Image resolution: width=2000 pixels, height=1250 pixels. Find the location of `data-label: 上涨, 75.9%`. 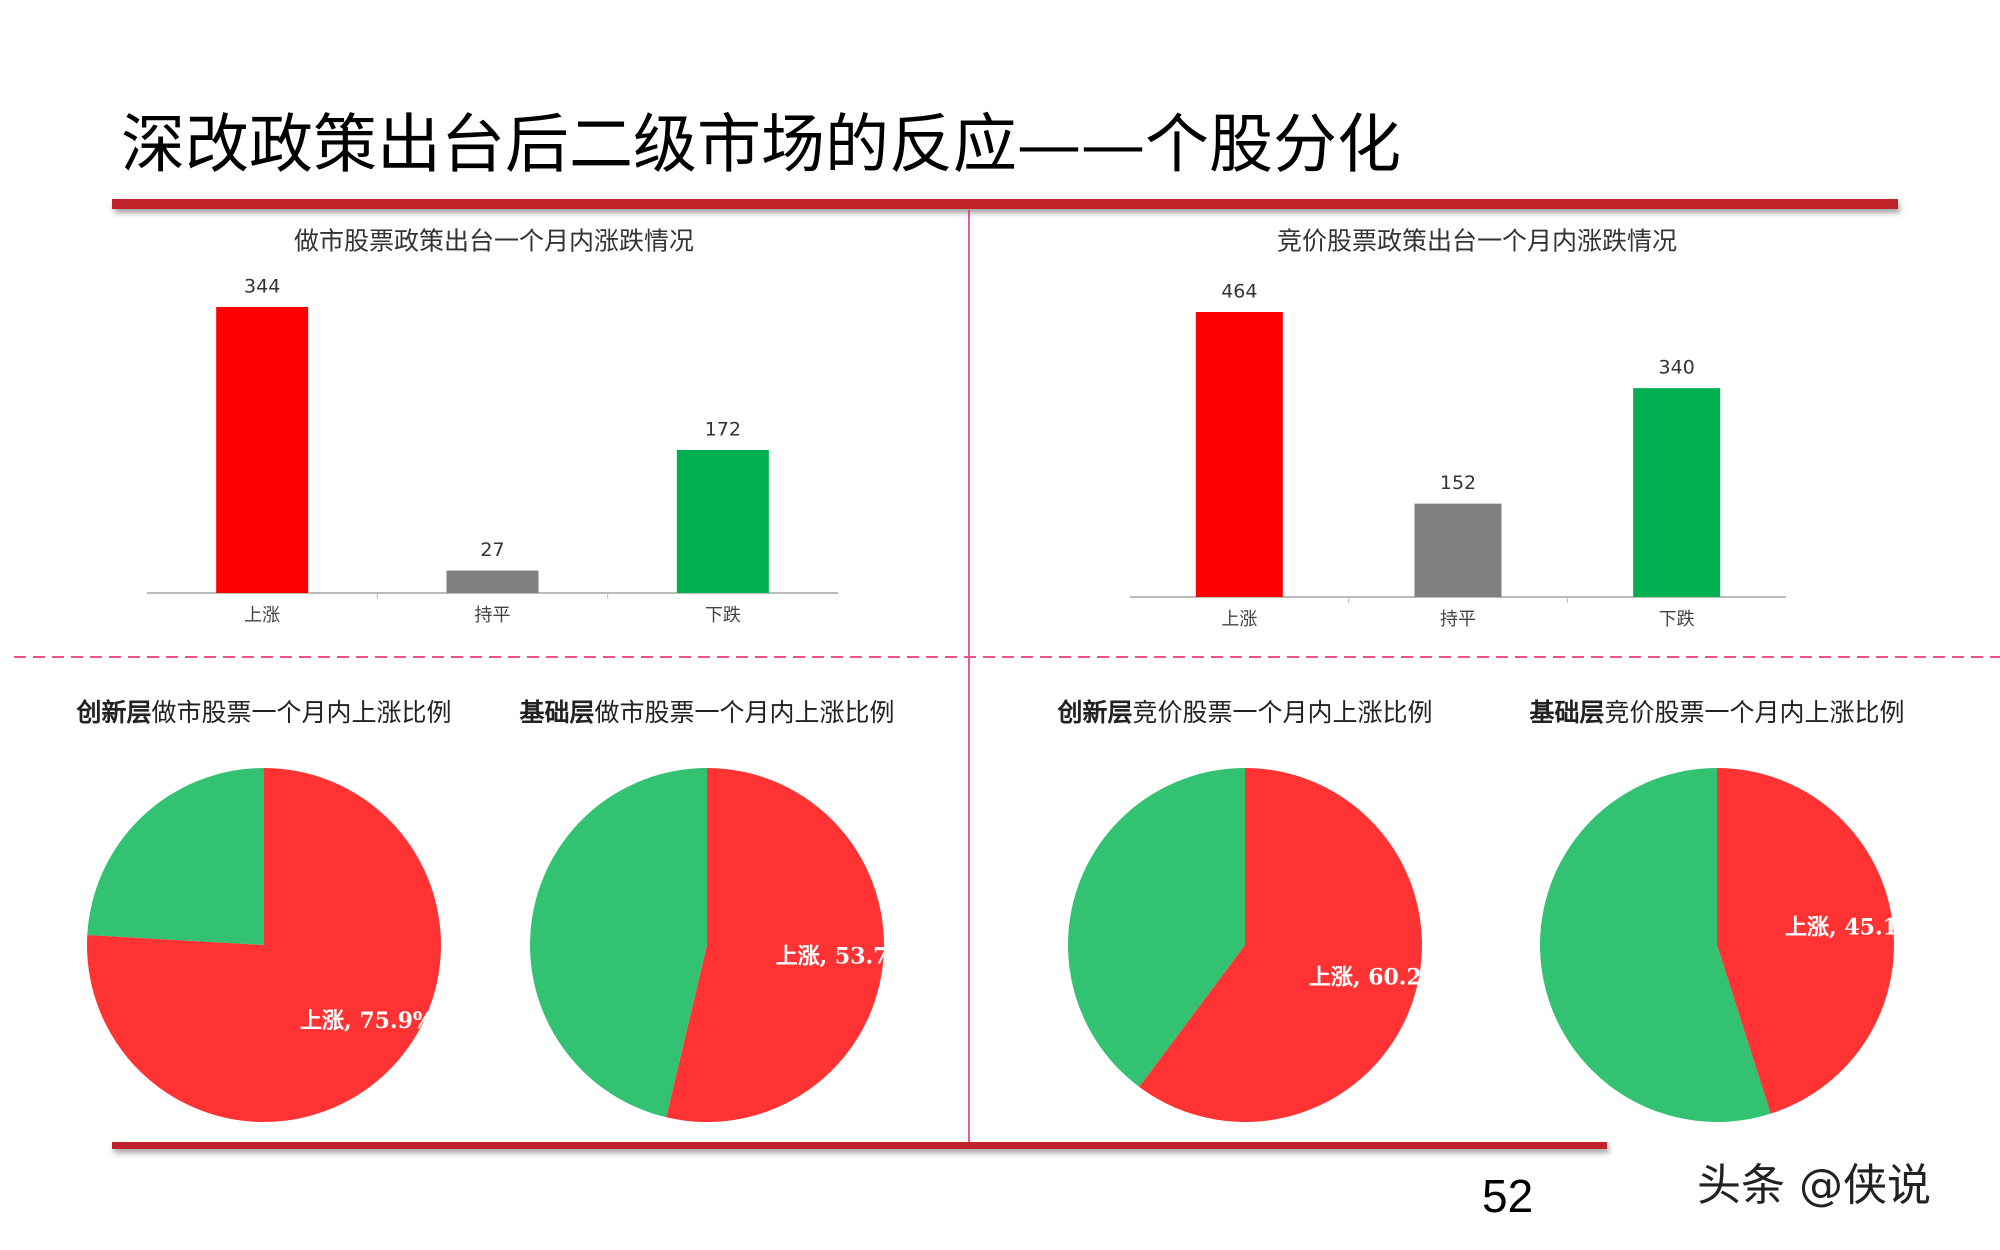

data-label: 上涨, 75.9% is located at coordinates (367, 1021).